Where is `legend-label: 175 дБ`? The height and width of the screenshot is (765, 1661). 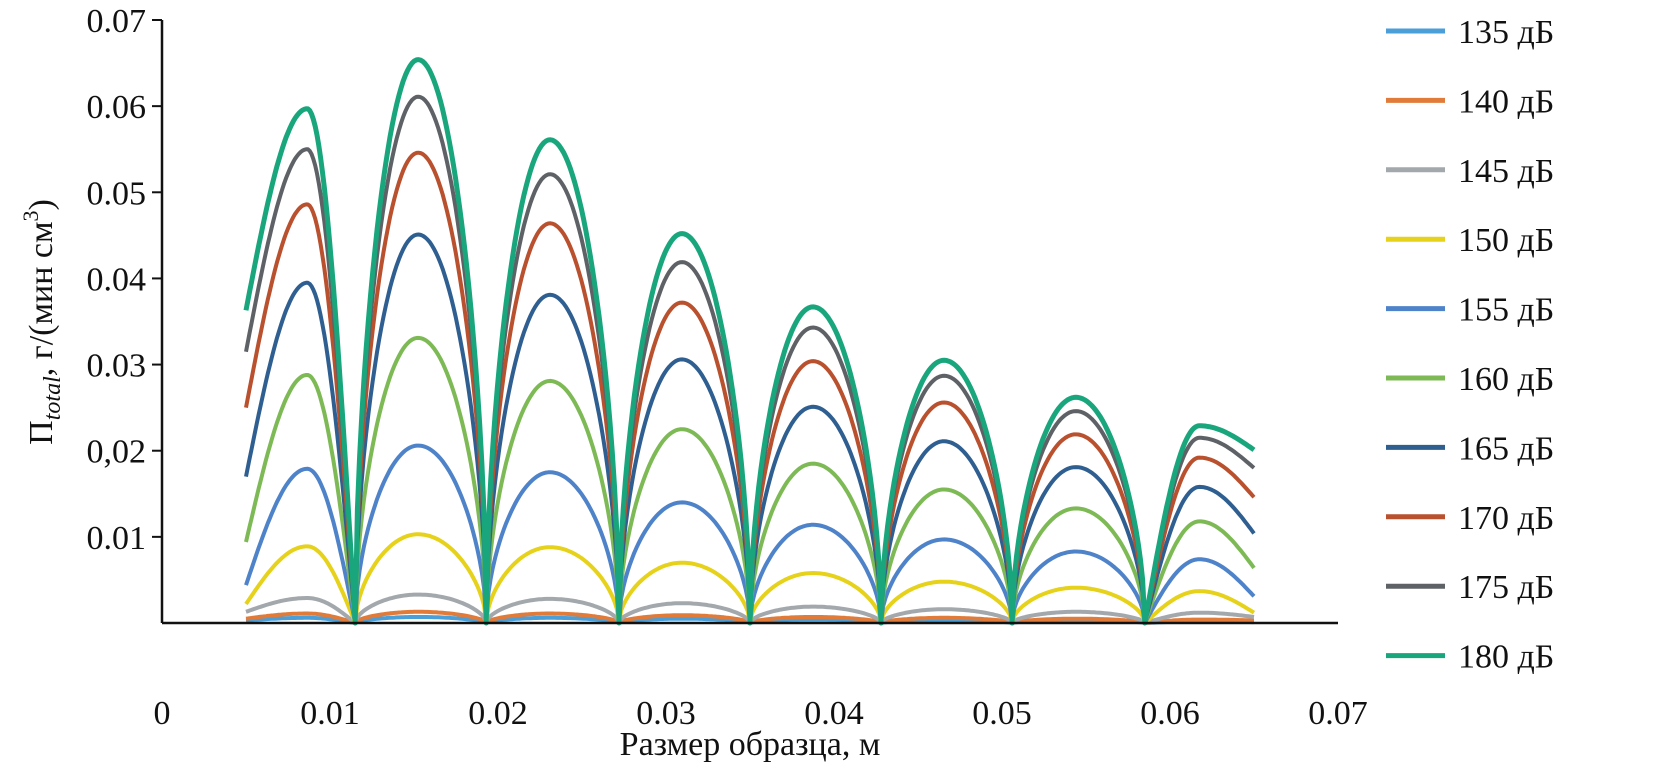
legend-label: 175 дБ is located at coordinates (1506, 587).